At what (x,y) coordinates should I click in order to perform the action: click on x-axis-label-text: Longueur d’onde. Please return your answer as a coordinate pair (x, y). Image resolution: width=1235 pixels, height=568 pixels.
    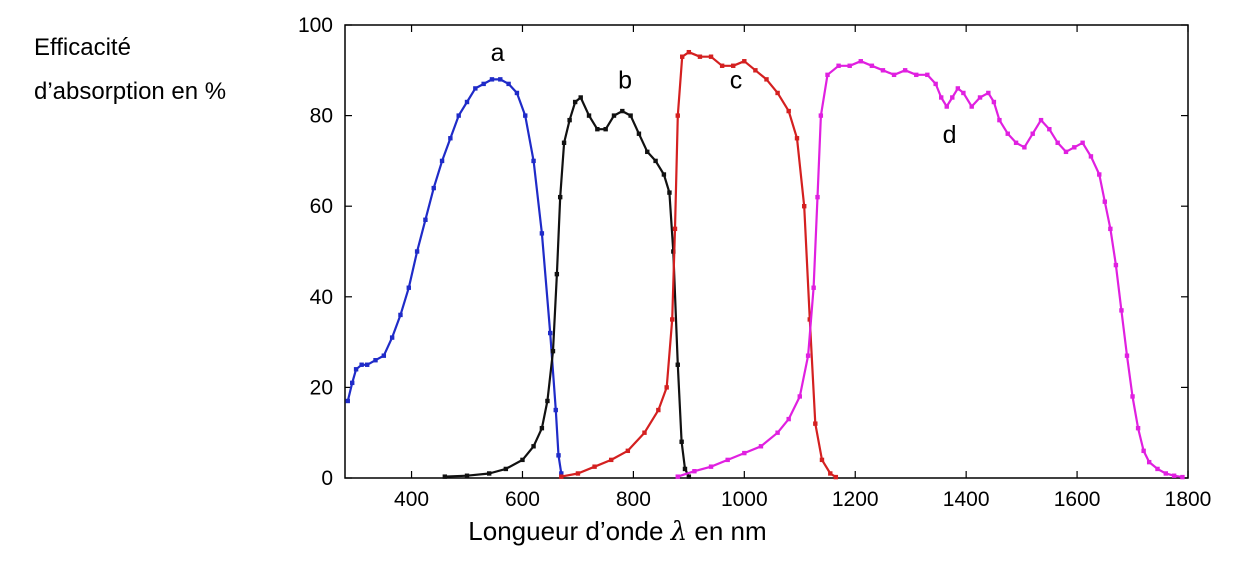
    Looking at the image, I should click on (569, 531).